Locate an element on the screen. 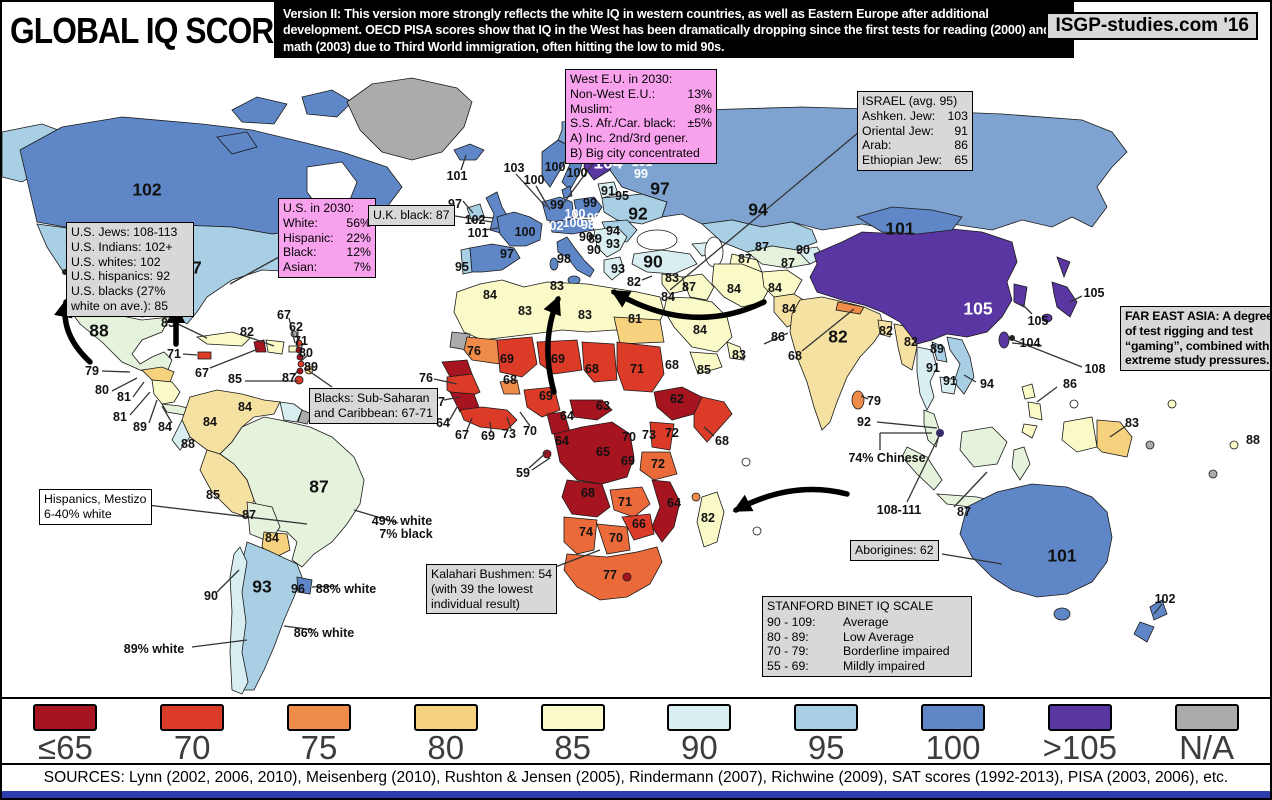 Image resolution: width=1272 pixels, height=800 pixels. region-egypt is located at coordinates (639, 330).